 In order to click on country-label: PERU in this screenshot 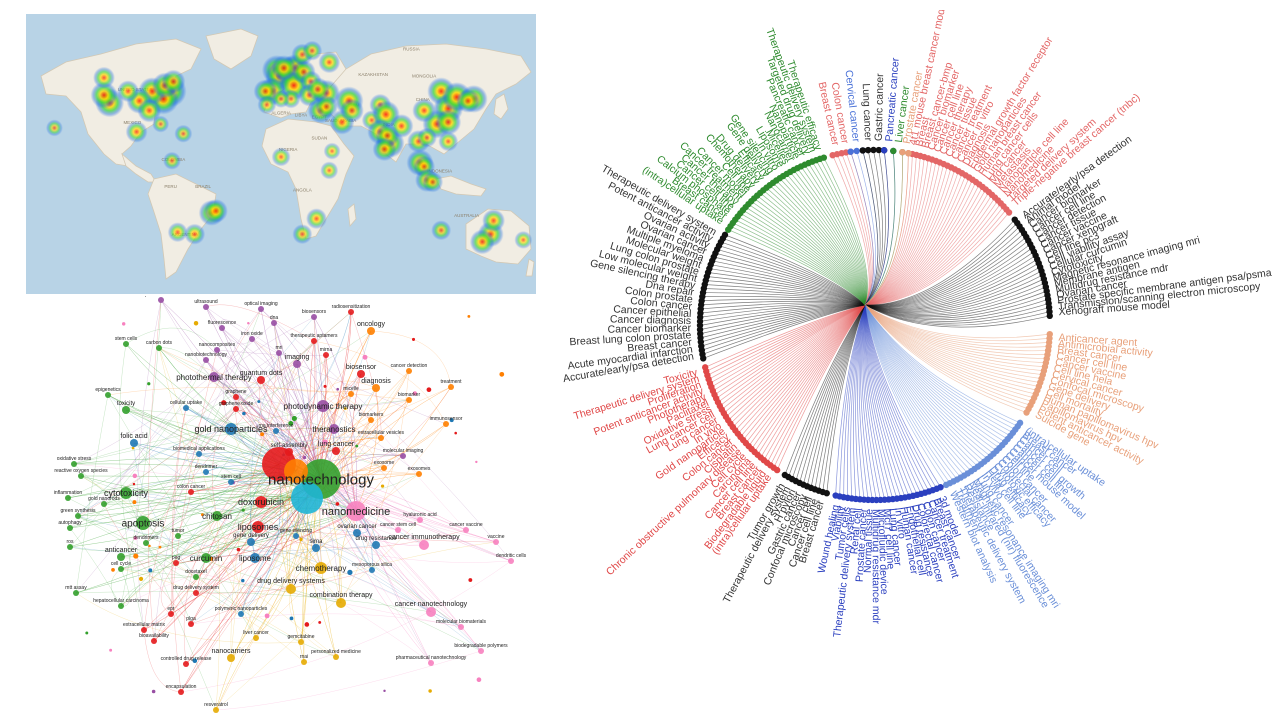, I will do `click(170, 186)`.